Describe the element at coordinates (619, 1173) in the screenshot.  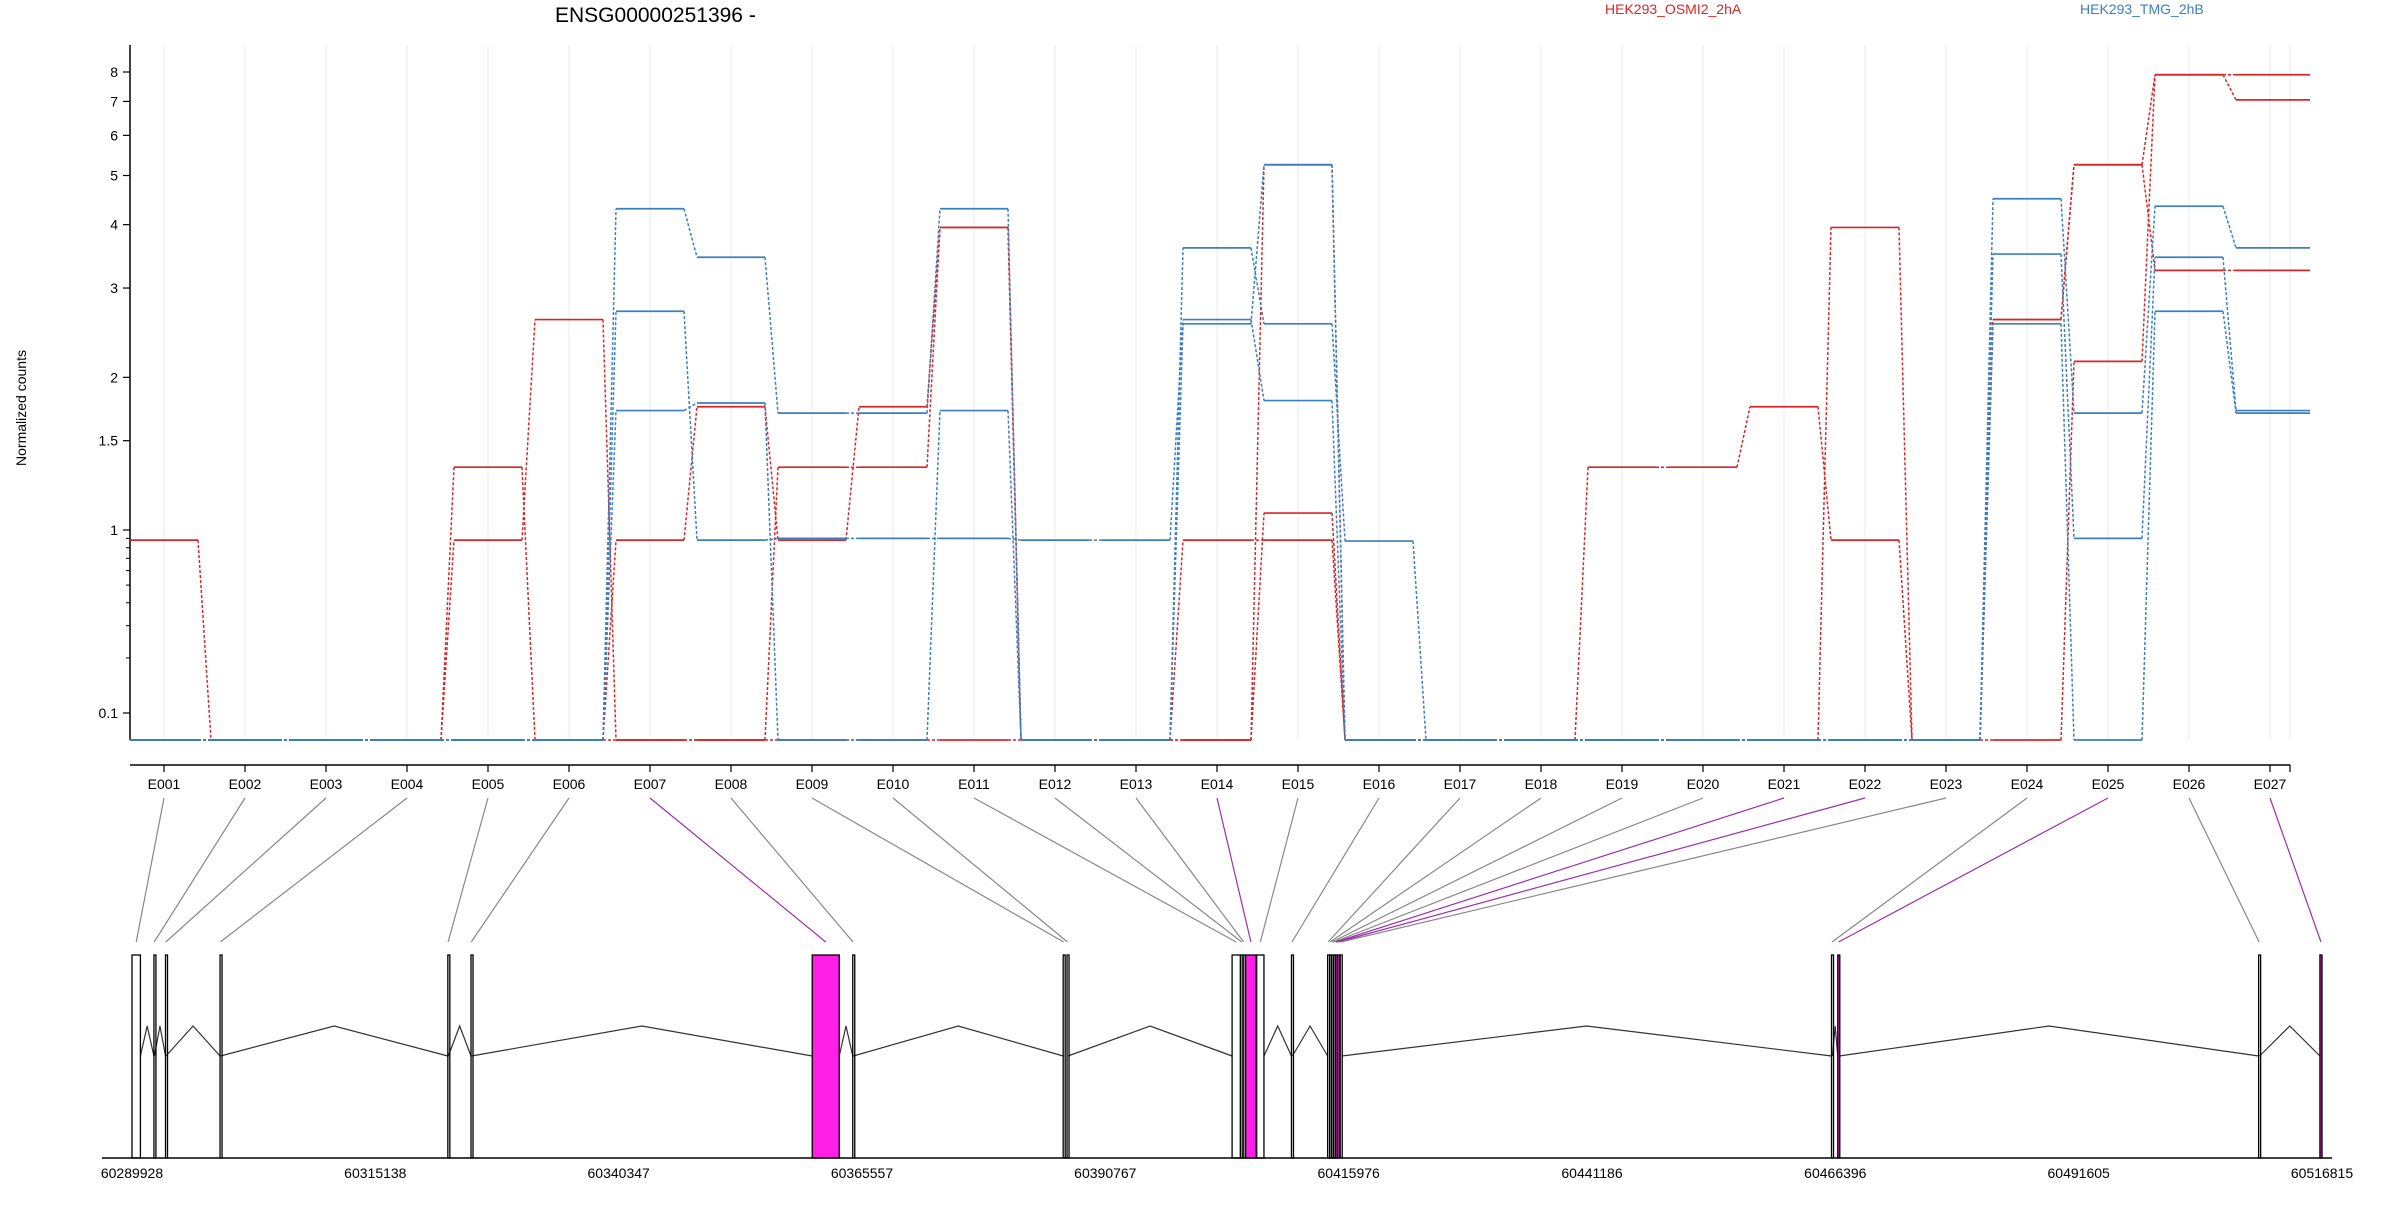
I see `genome-tick-label: 60340347` at that location.